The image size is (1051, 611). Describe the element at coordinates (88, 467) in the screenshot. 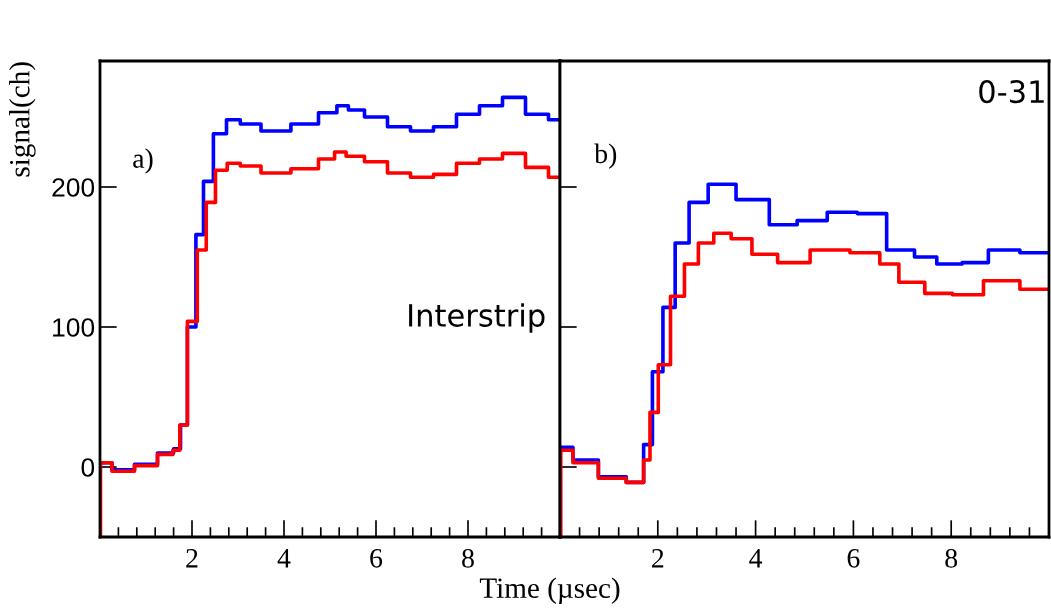

I see `y-tick-label: 0` at that location.